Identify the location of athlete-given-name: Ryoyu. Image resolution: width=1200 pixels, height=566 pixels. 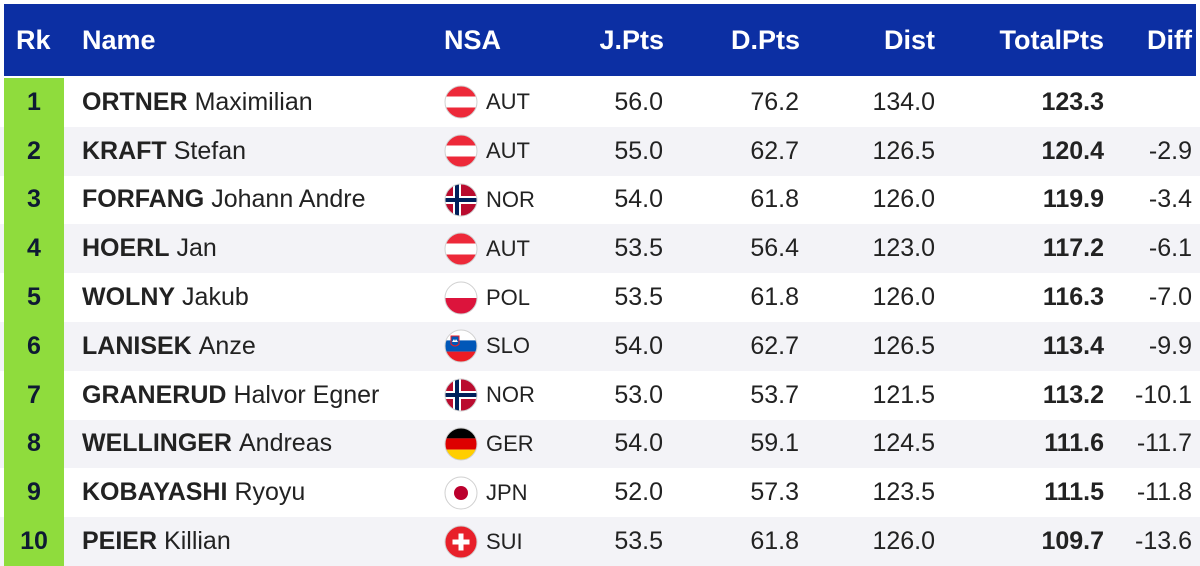
(270, 492).